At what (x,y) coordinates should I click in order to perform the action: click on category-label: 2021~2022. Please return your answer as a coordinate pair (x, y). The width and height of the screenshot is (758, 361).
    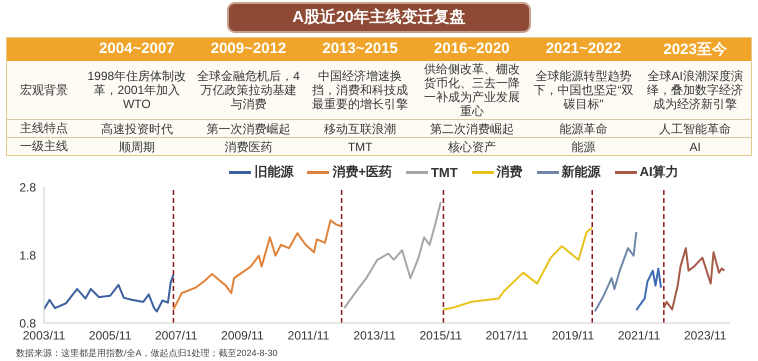
    Looking at the image, I should click on (583, 49).